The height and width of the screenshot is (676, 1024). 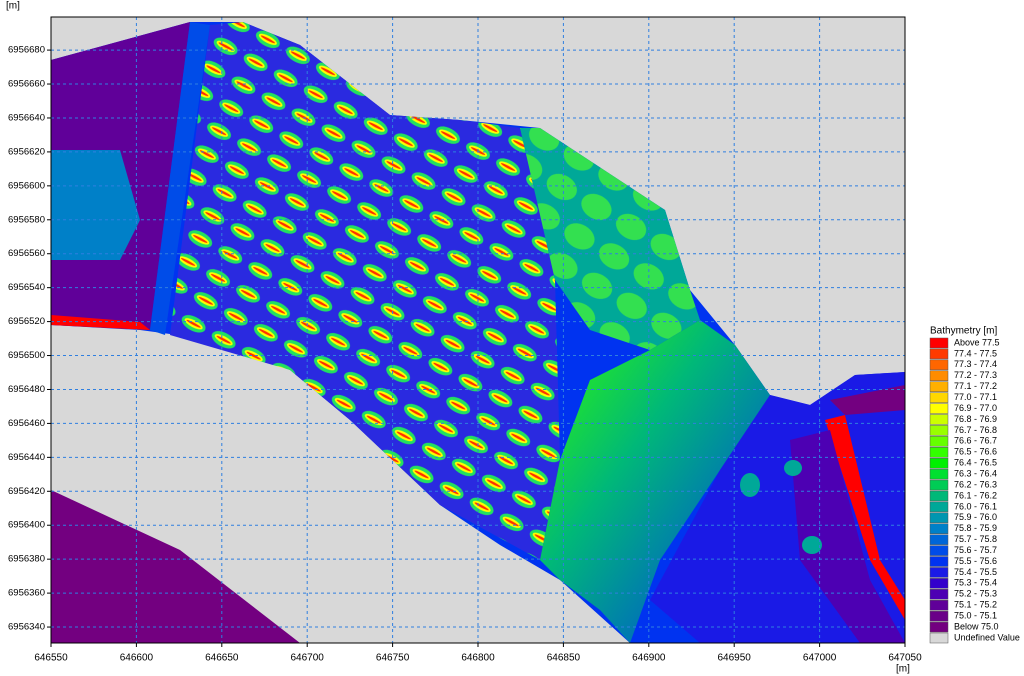 I want to click on x-tick-label: 647050, so click(x=905, y=658).